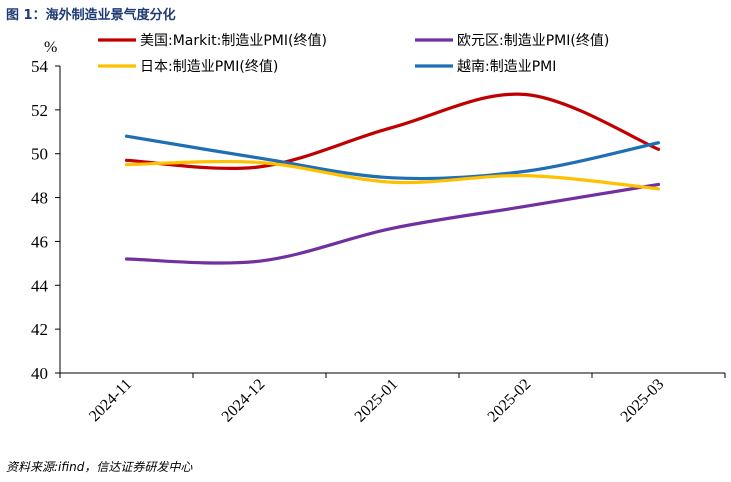 The width and height of the screenshot is (731, 482). Describe the element at coordinates (99, 467) in the screenshot. I see `source-note: 资料来源:ifind，信达证券研发中心` at that location.